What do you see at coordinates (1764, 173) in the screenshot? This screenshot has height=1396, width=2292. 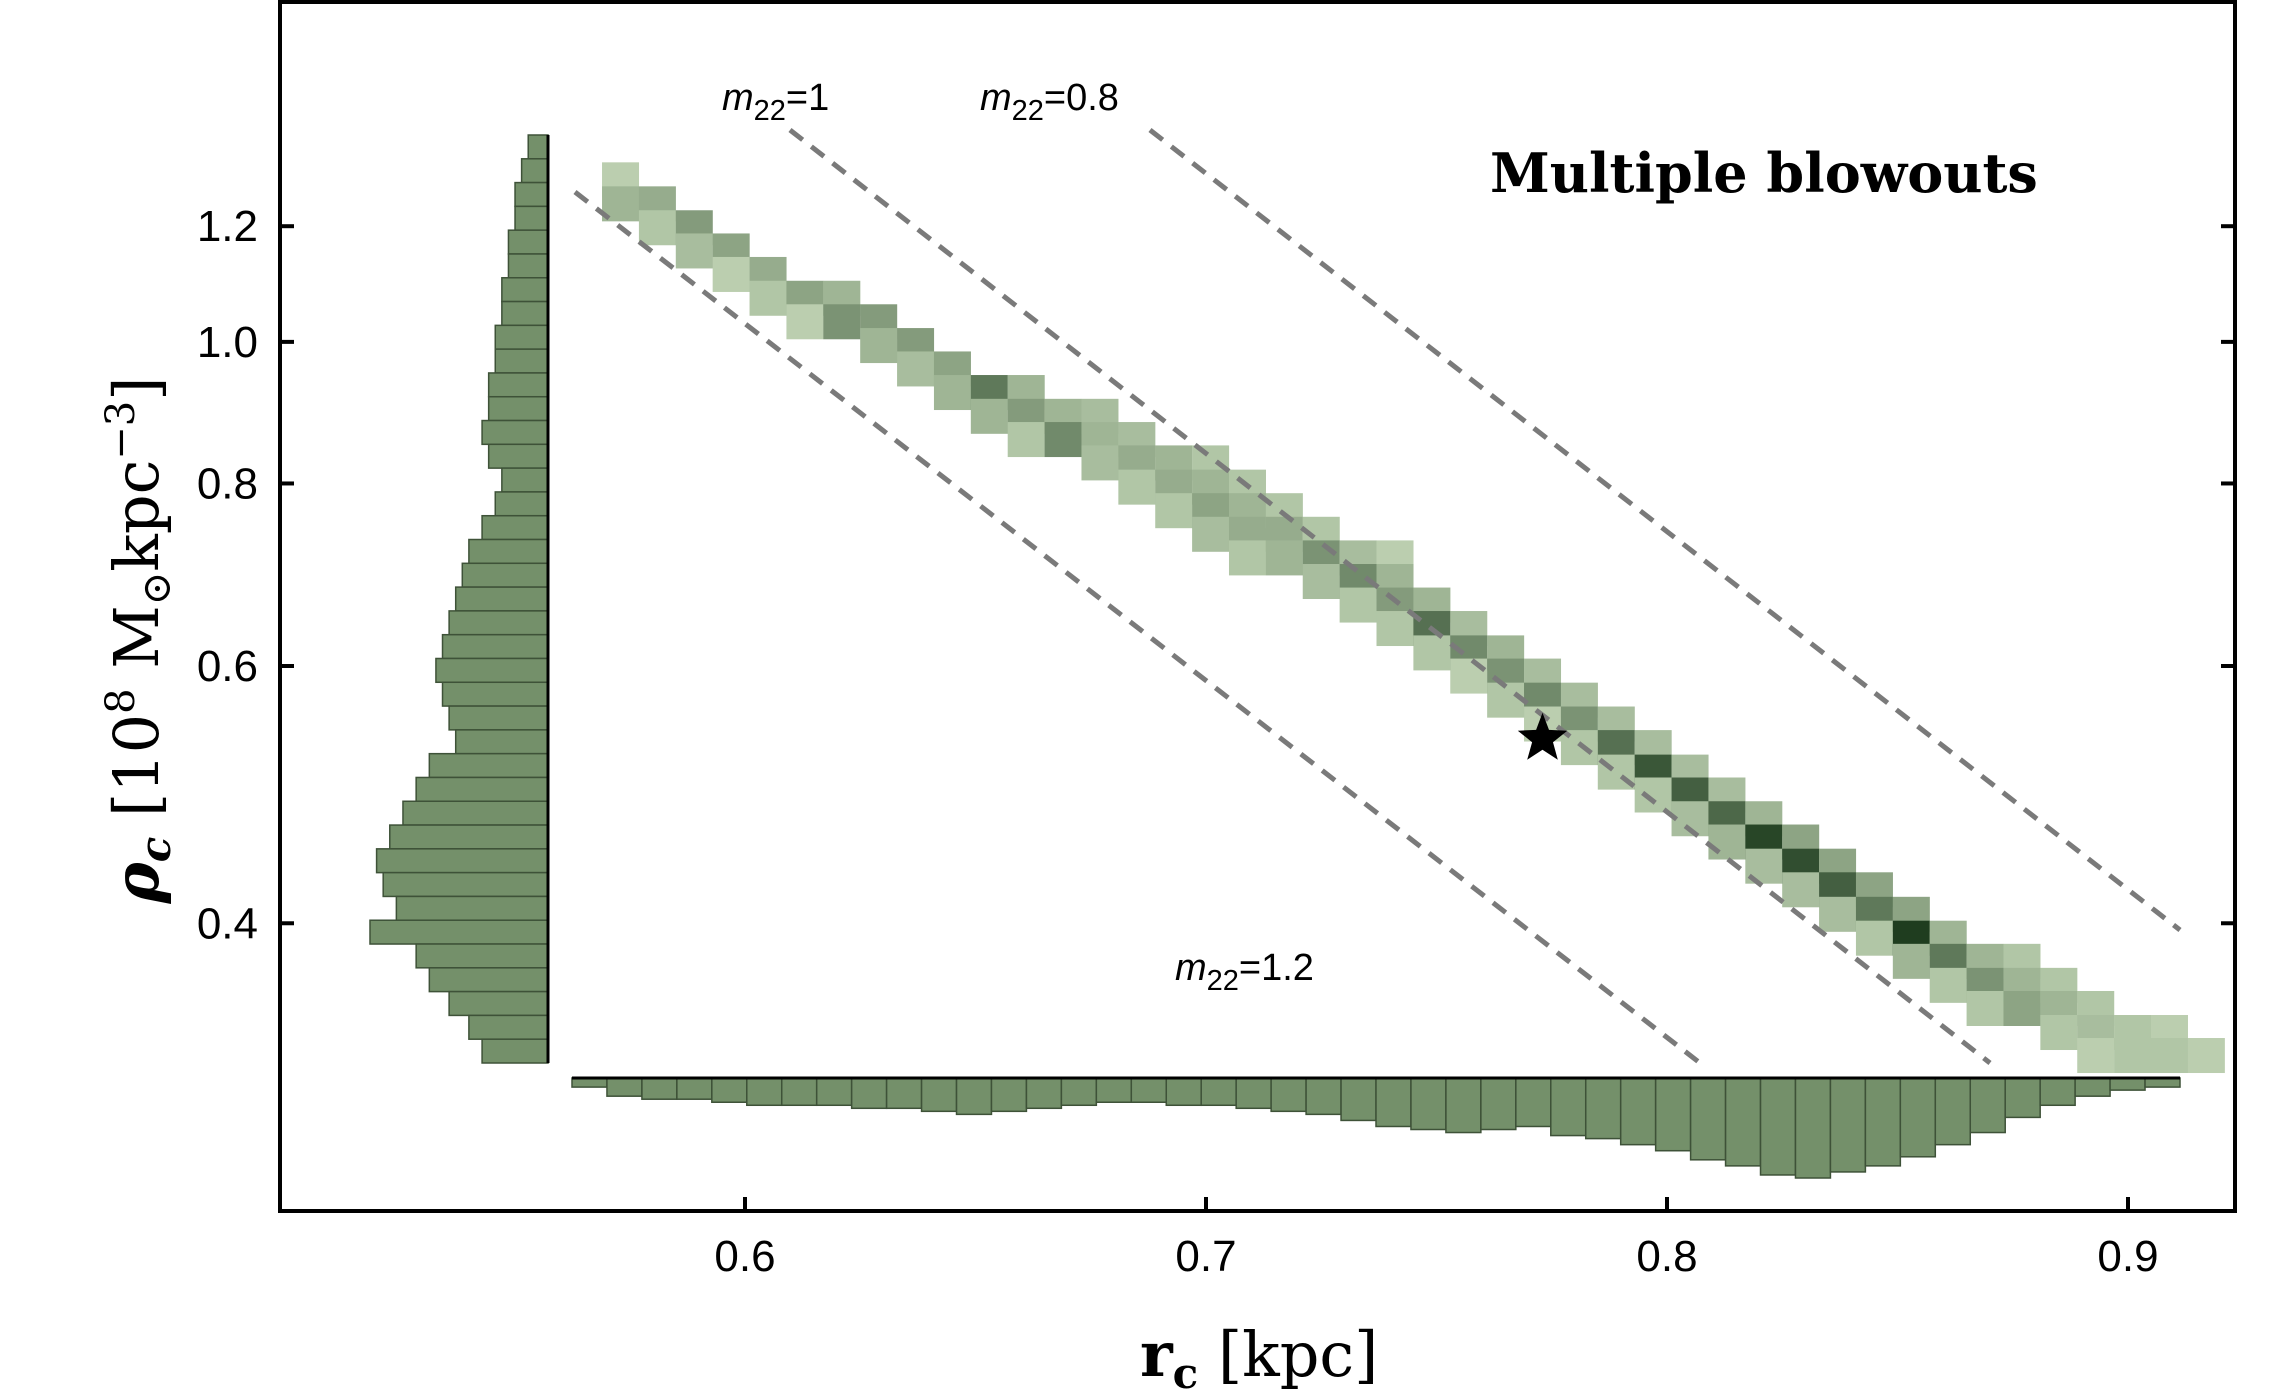 I see `chart-title: Multiple blowouts` at bounding box center [1764, 173].